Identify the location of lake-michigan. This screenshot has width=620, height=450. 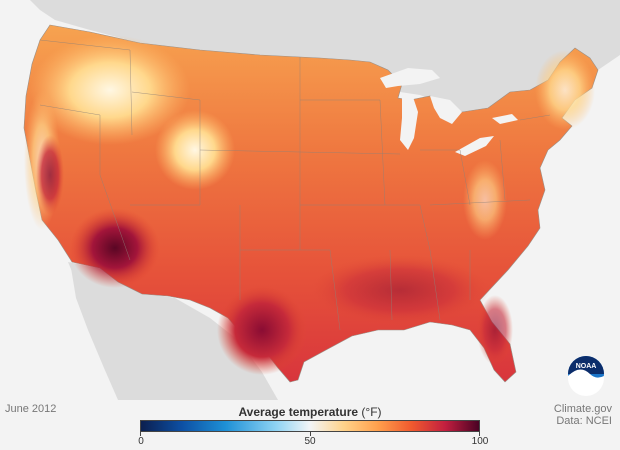
(409, 122).